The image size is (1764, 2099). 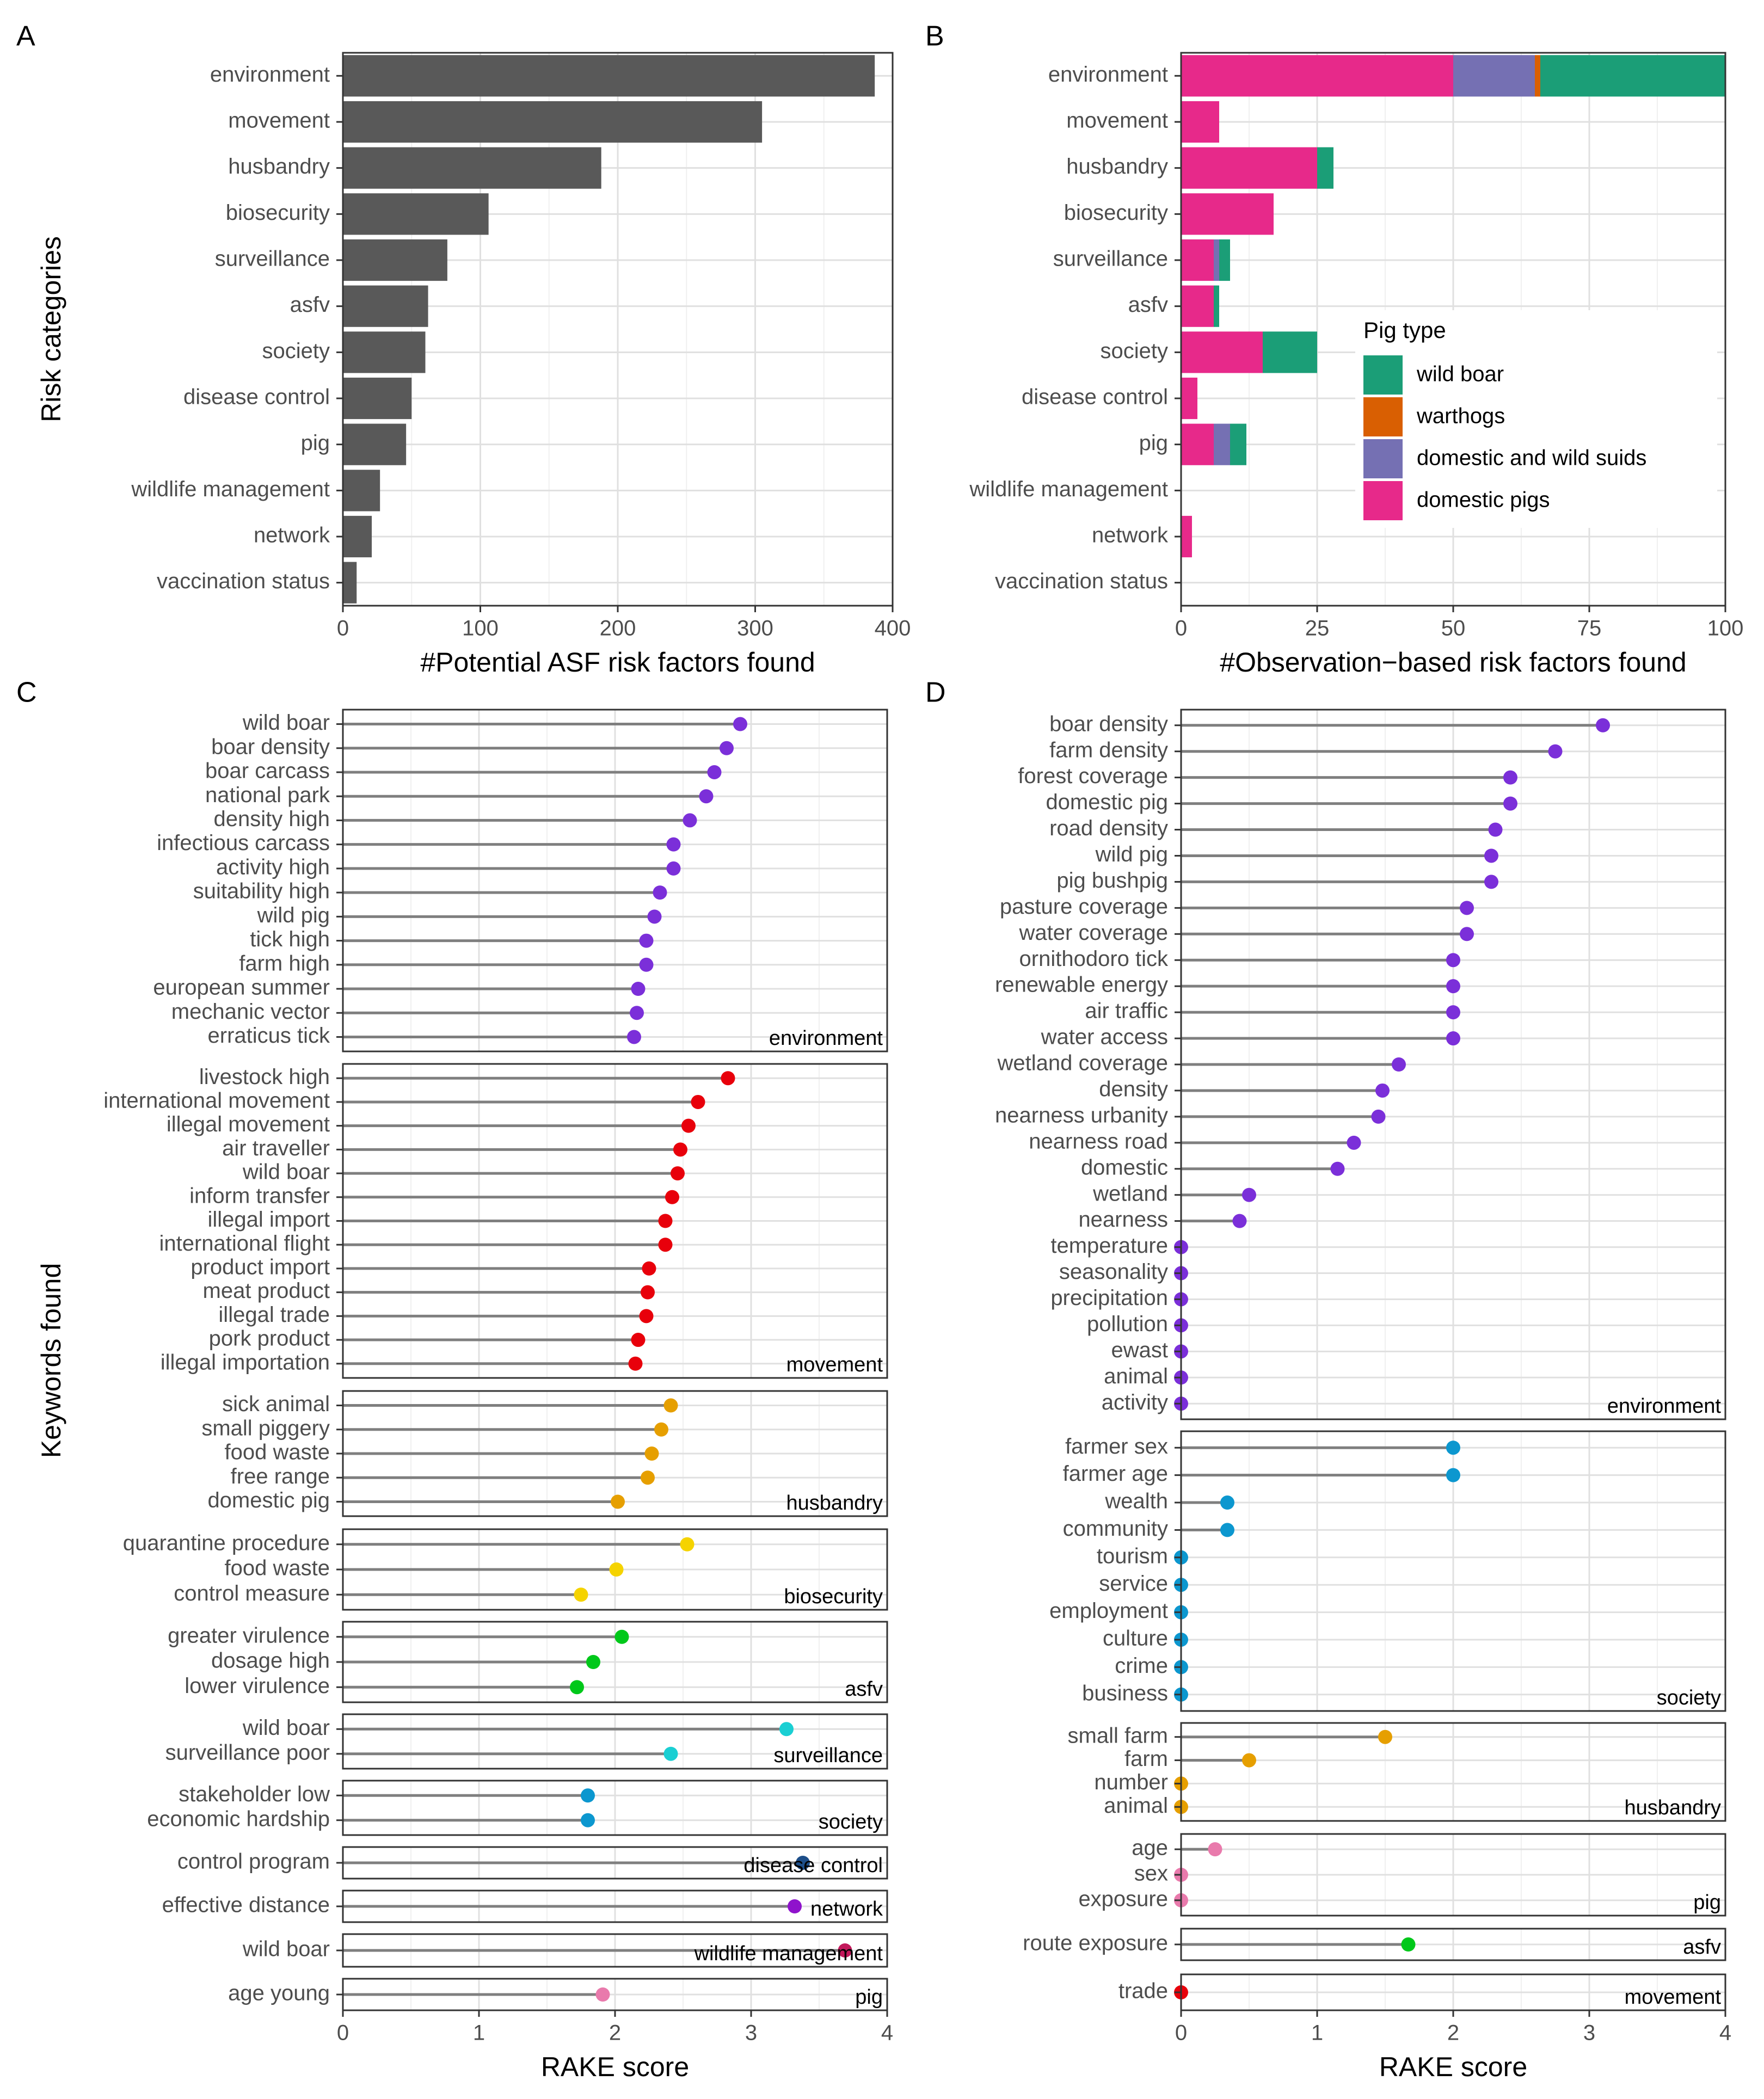 What do you see at coordinates (272, 819) in the screenshot?
I see `keyword-label: density high` at bounding box center [272, 819].